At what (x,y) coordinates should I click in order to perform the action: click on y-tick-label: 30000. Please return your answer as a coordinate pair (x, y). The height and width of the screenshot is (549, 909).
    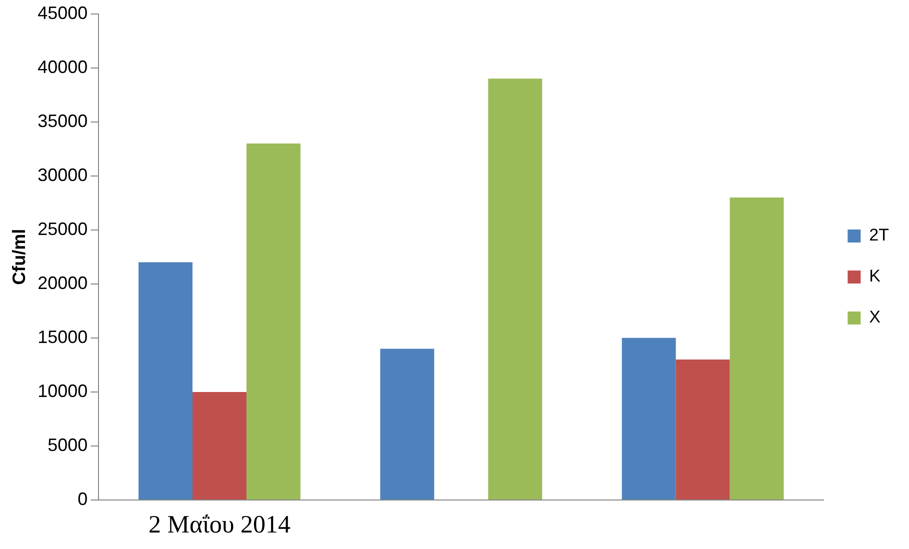
    Looking at the image, I should click on (63, 174).